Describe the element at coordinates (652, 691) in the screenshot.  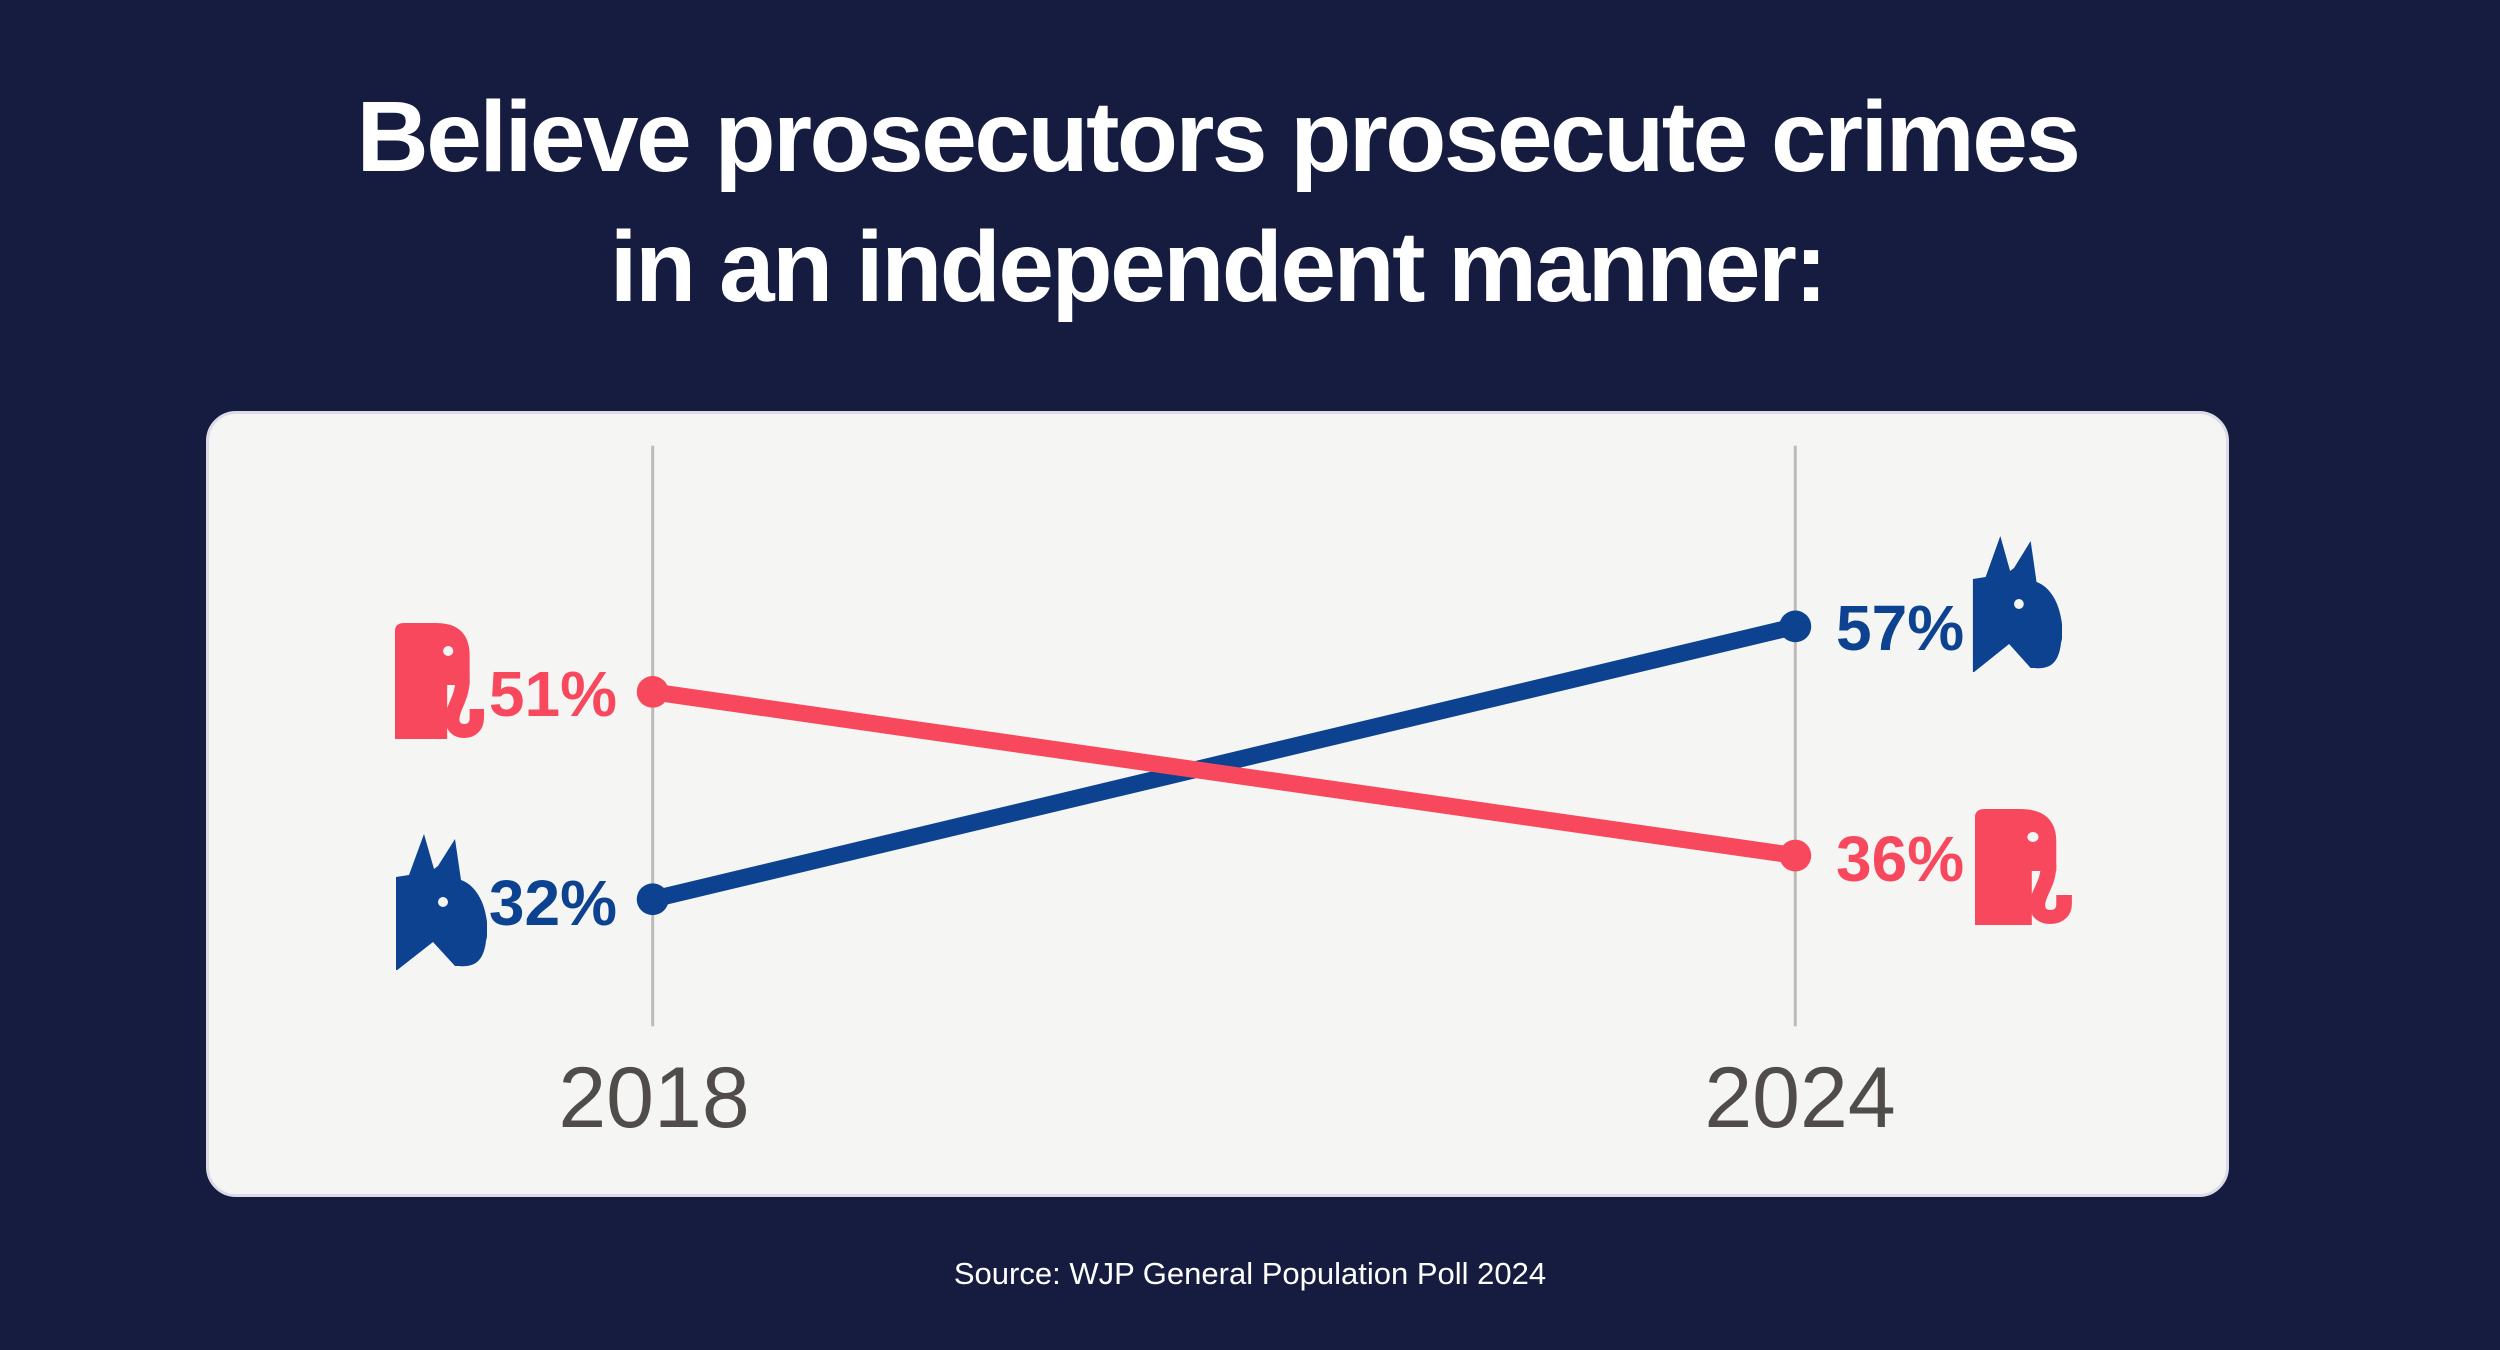
I see `republicans-point-2018` at that location.